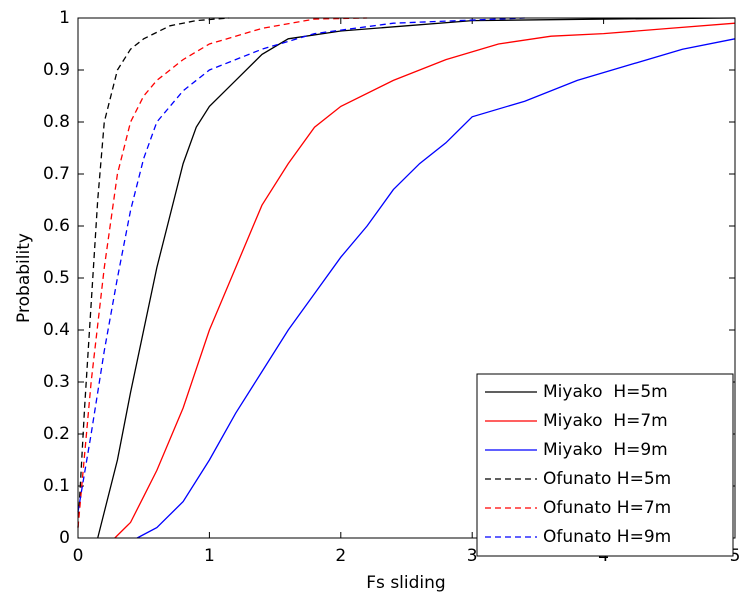 Image resolution: width=743 pixels, height=602 pixels. Describe the element at coordinates (56, 434) in the screenshot. I see `y-tick-label: 0.2` at that location.